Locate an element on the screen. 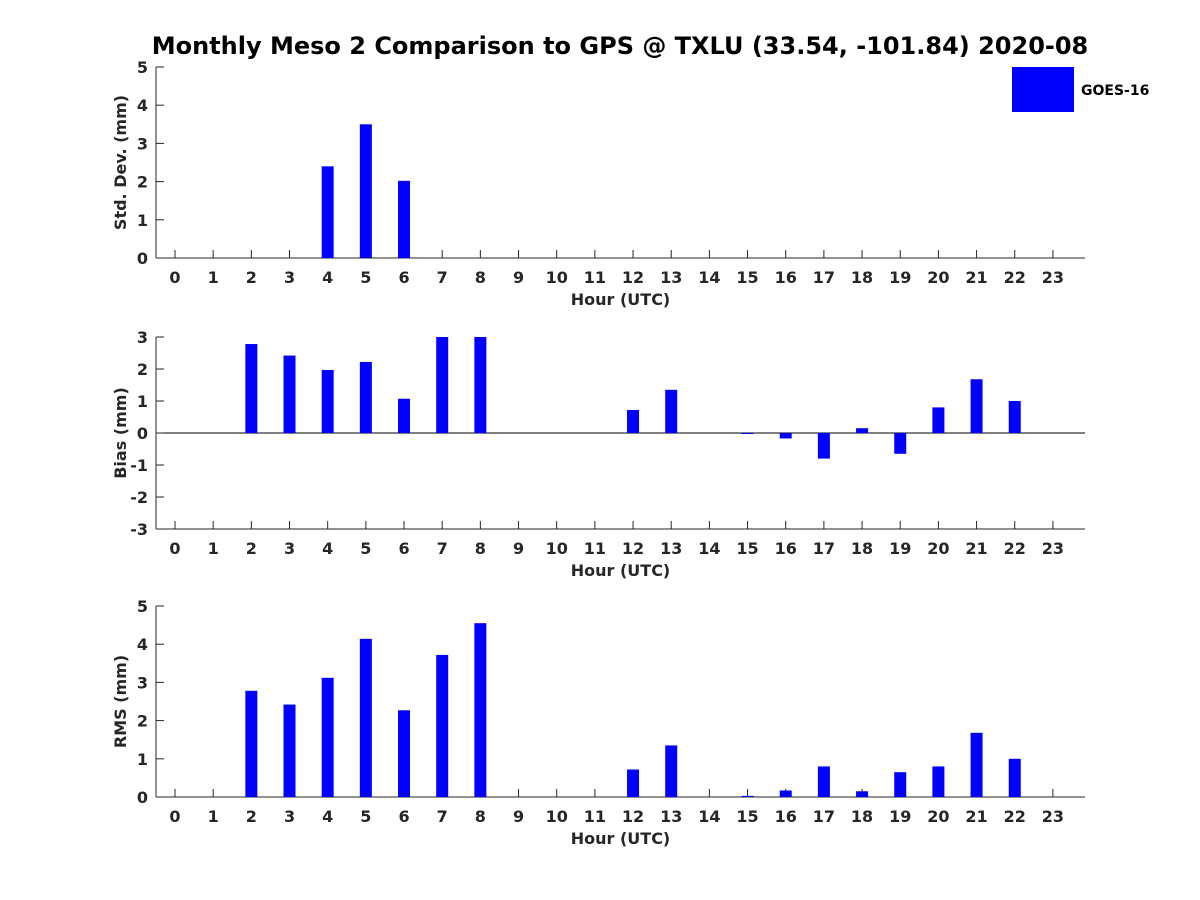 The height and width of the screenshot is (900, 1200). legend-swatch-goes16 is located at coordinates (1043, 89).